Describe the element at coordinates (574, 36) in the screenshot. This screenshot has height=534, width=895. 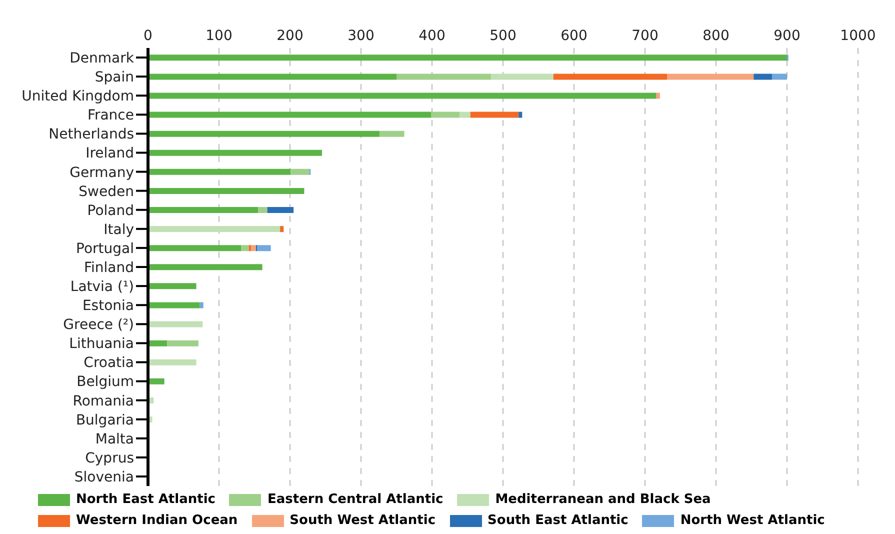
I see `x-tick-label: 600` at that location.